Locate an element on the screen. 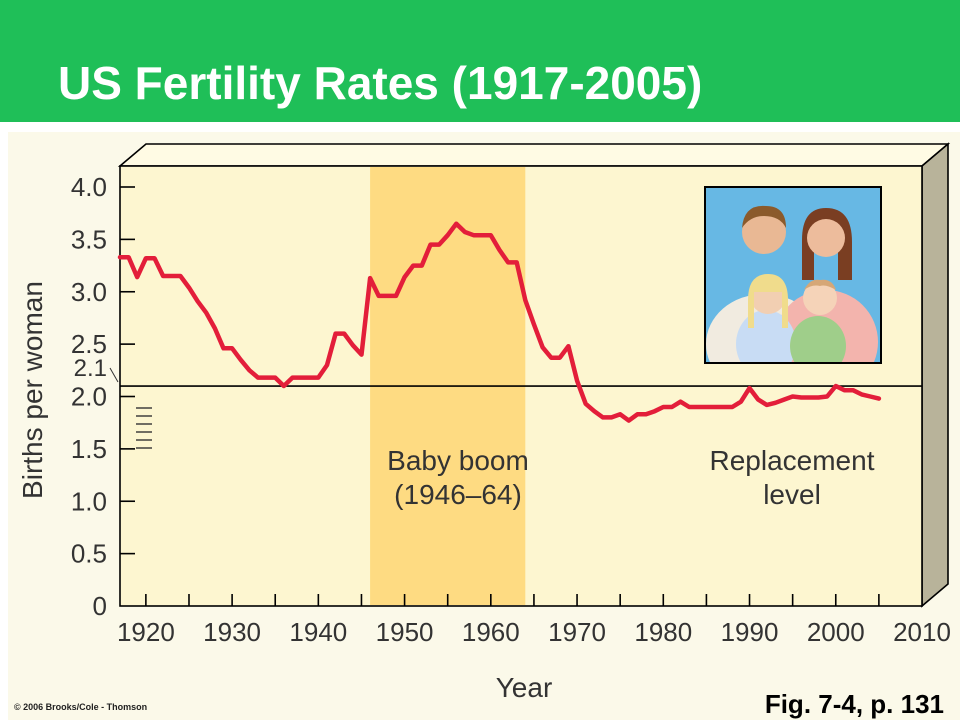 This screenshot has width=960, height=720. x-tick-label: 1960 is located at coordinates (491, 632).